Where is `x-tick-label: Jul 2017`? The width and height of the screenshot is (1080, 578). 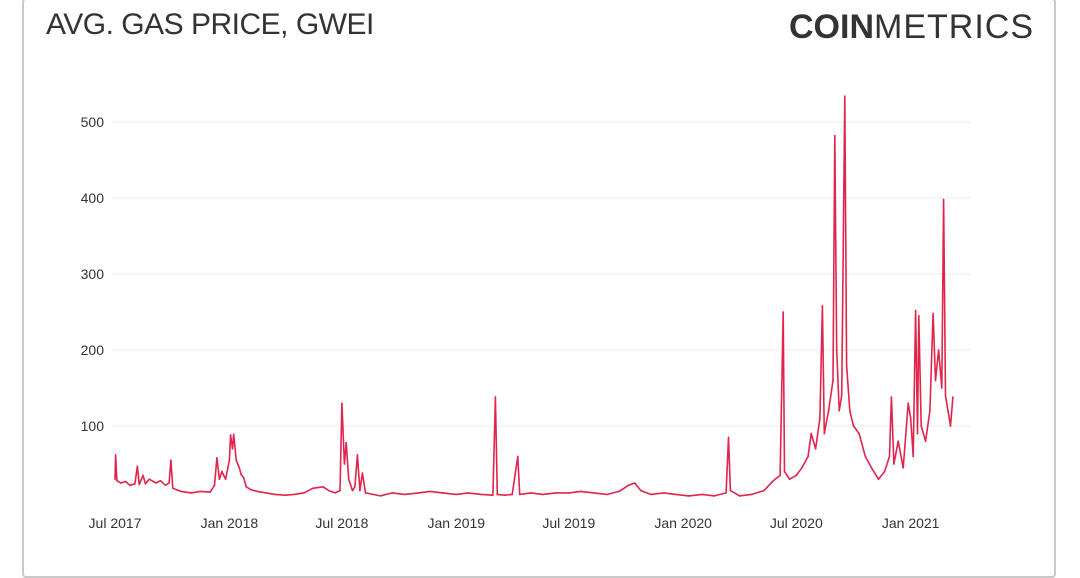 x-tick-label: Jul 2017 is located at coordinates (115, 523).